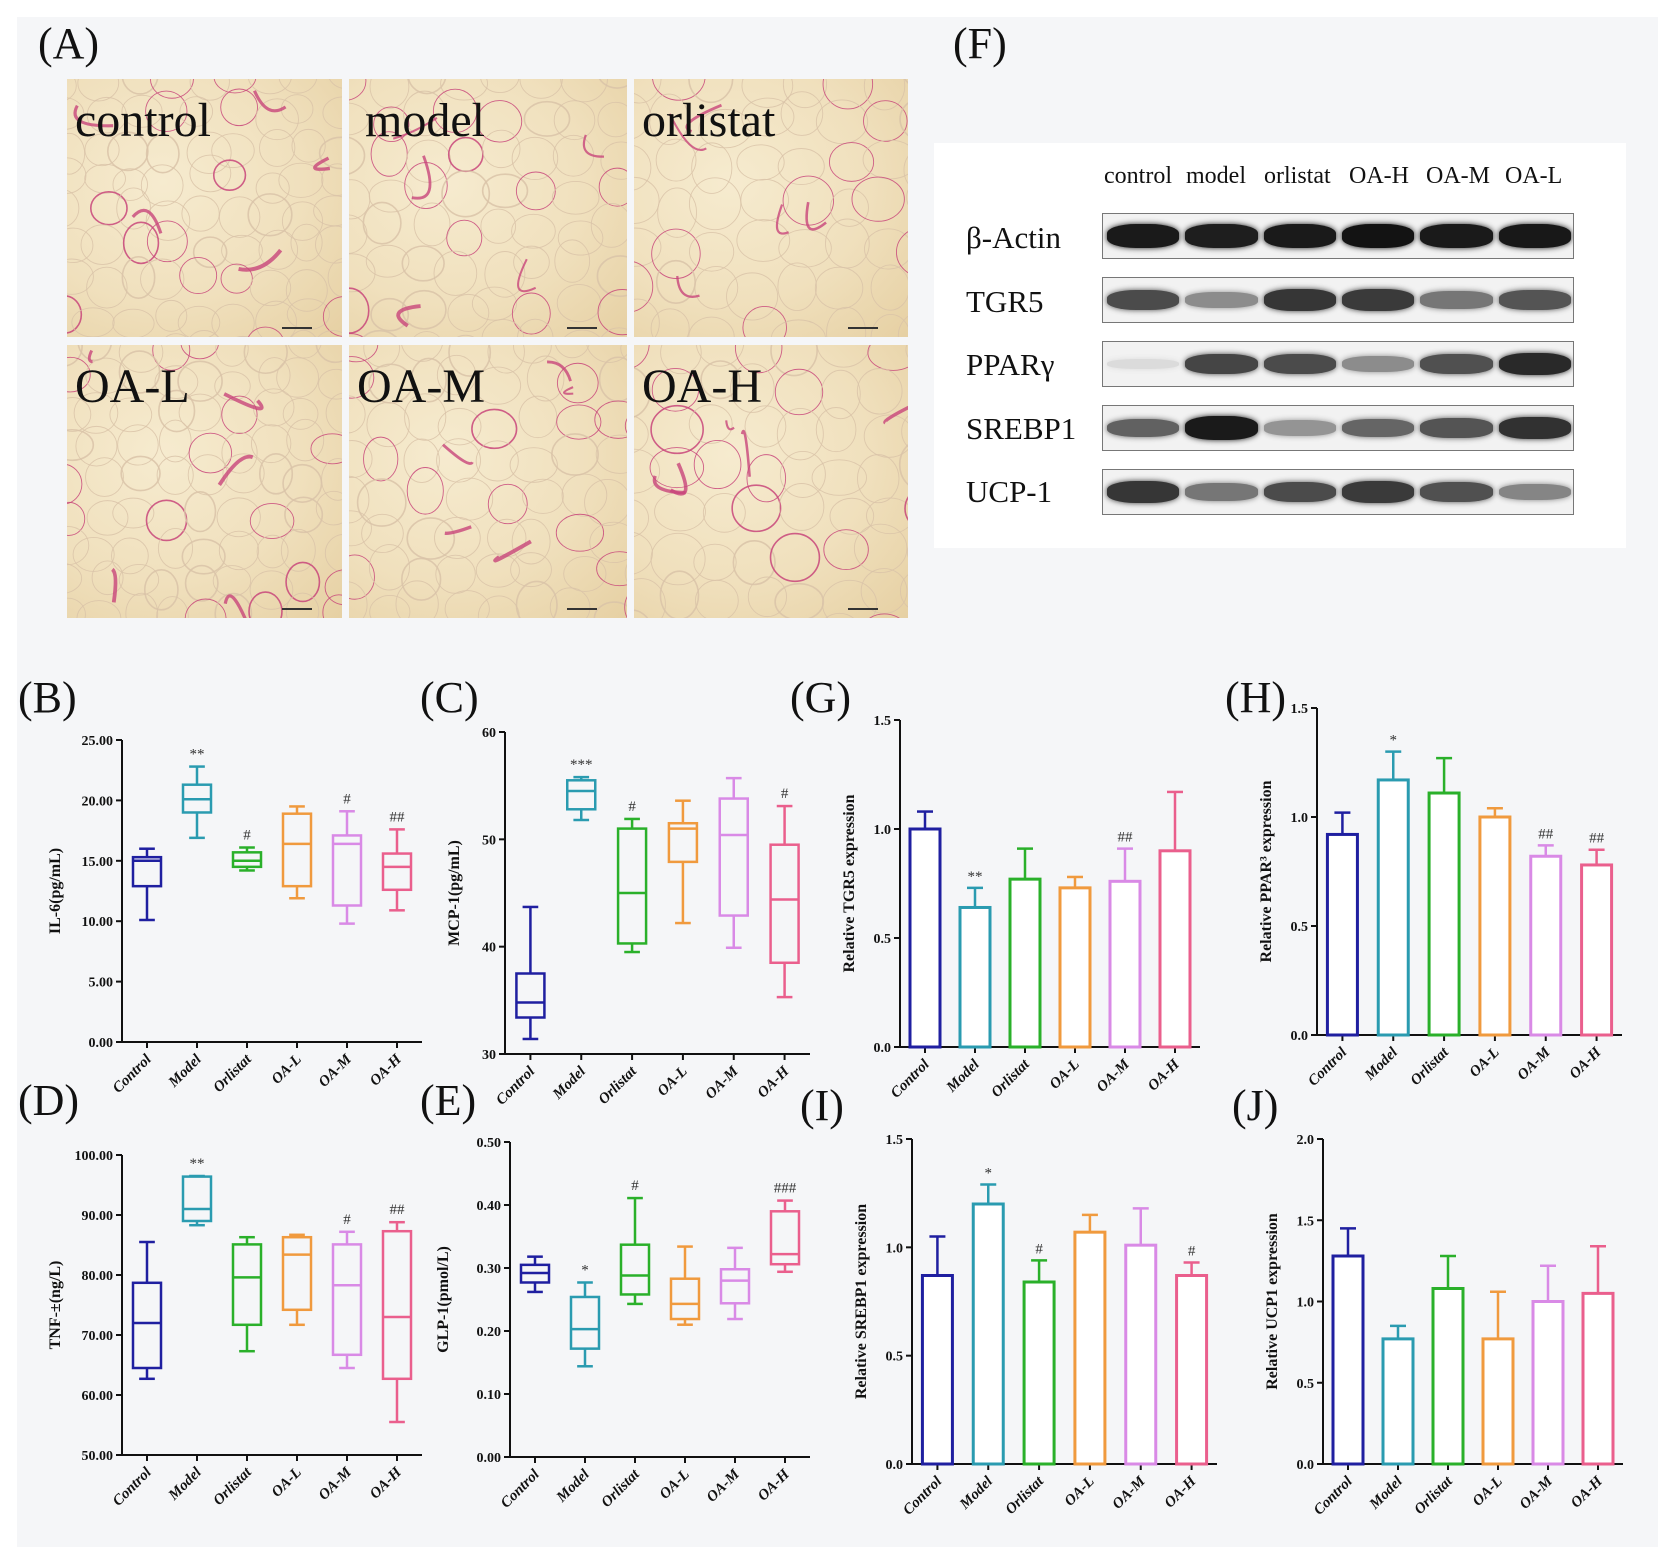  Describe the element at coordinates (98, 1216) in the screenshot. I see `y-tick-label: 90.00` at that location.